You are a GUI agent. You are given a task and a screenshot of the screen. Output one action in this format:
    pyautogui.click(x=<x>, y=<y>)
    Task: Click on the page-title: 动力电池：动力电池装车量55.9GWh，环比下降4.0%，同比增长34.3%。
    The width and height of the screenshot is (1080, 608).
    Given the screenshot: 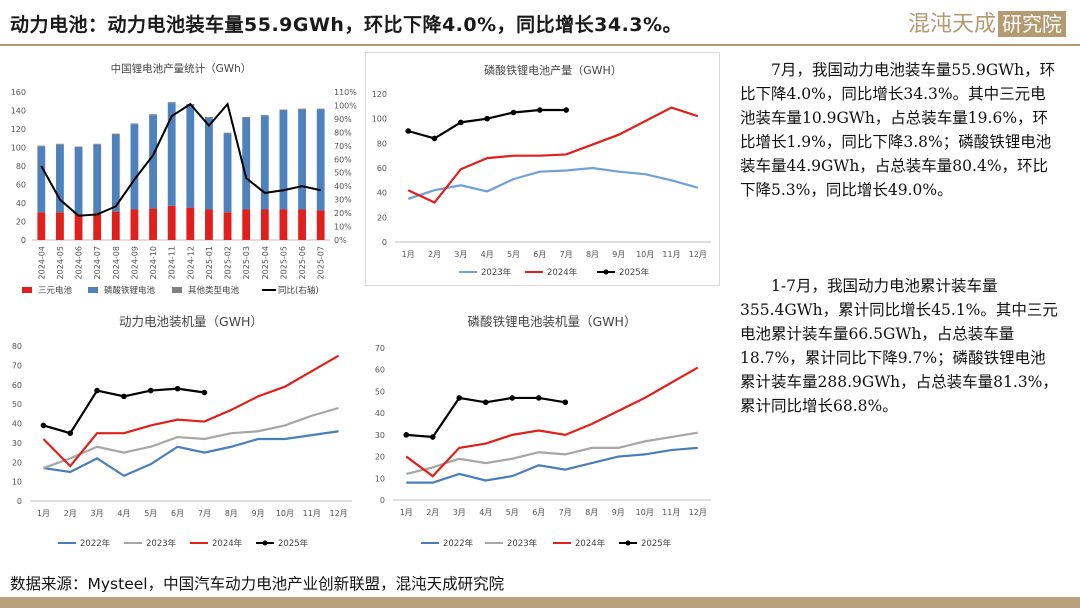 What is the action you would take?
    pyautogui.click(x=346, y=25)
    